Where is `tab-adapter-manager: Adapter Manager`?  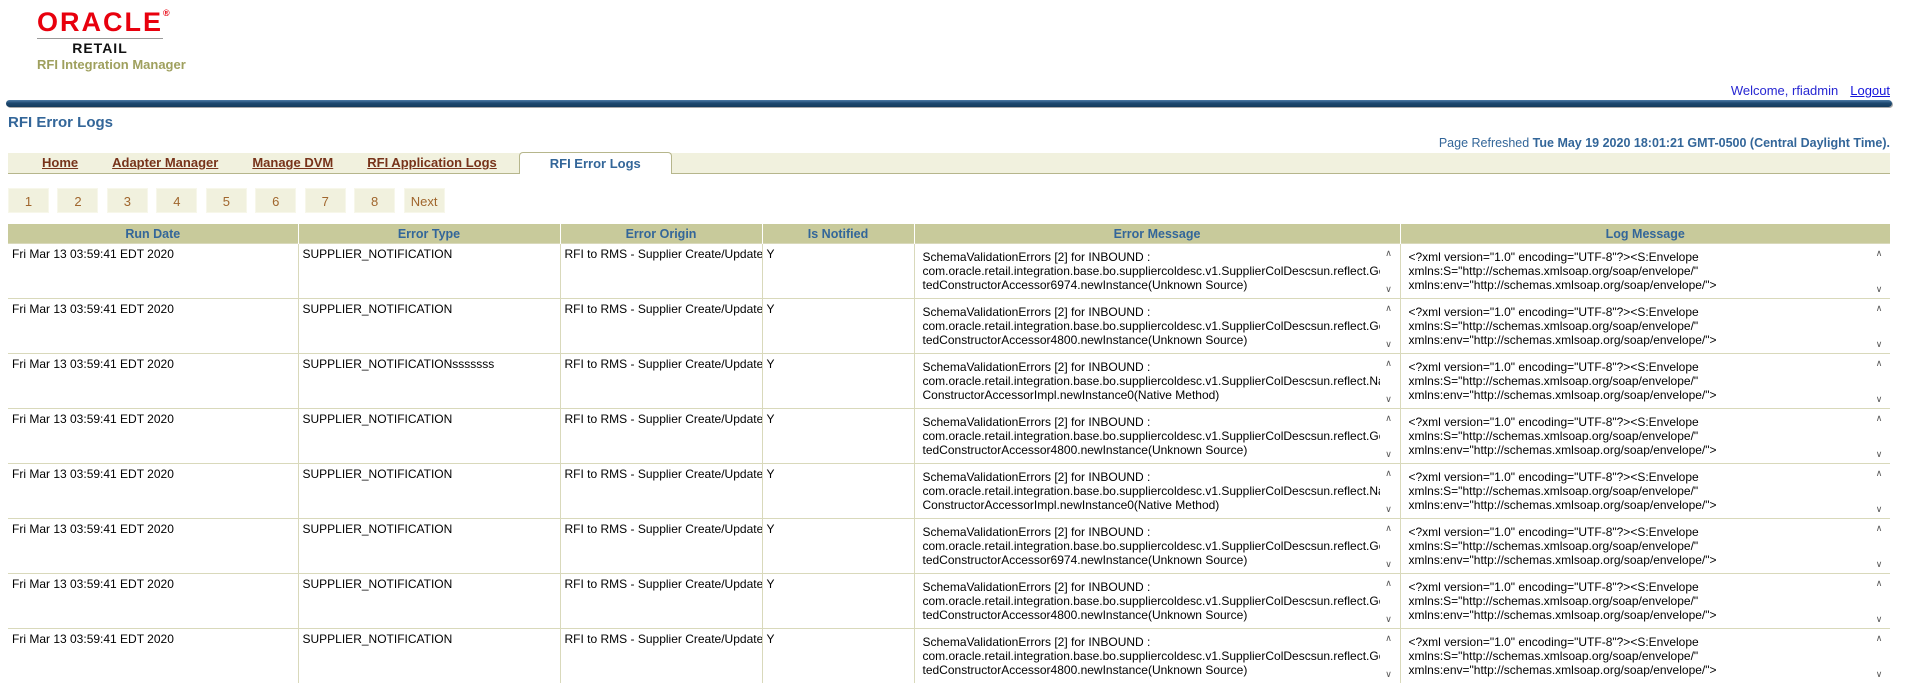
tab-adapter-manager: Adapter Manager is located at coordinates (165, 163).